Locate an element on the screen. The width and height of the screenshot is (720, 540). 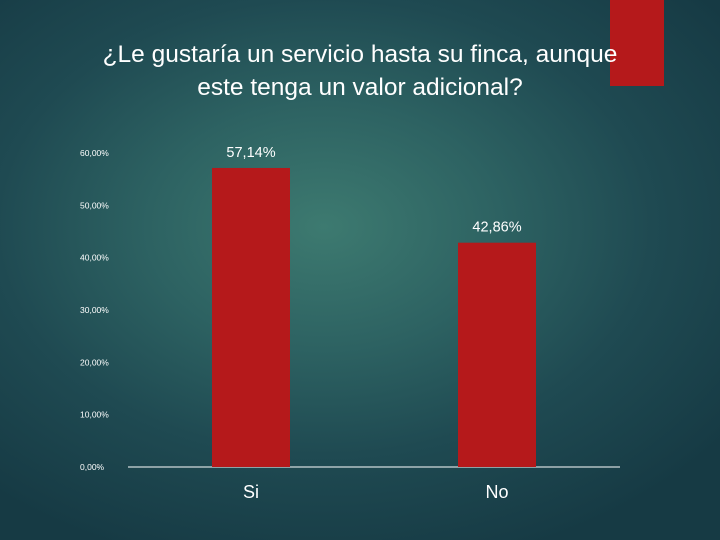
data-label: 42,86% is located at coordinates (496, 228).